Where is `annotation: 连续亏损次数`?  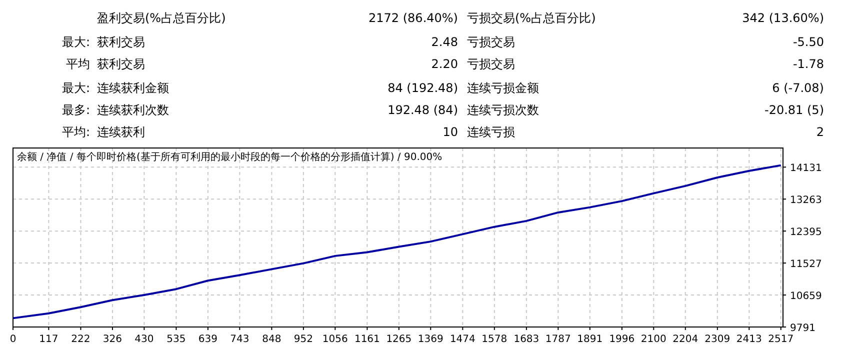 annotation: 连续亏损次数 is located at coordinates (503, 110).